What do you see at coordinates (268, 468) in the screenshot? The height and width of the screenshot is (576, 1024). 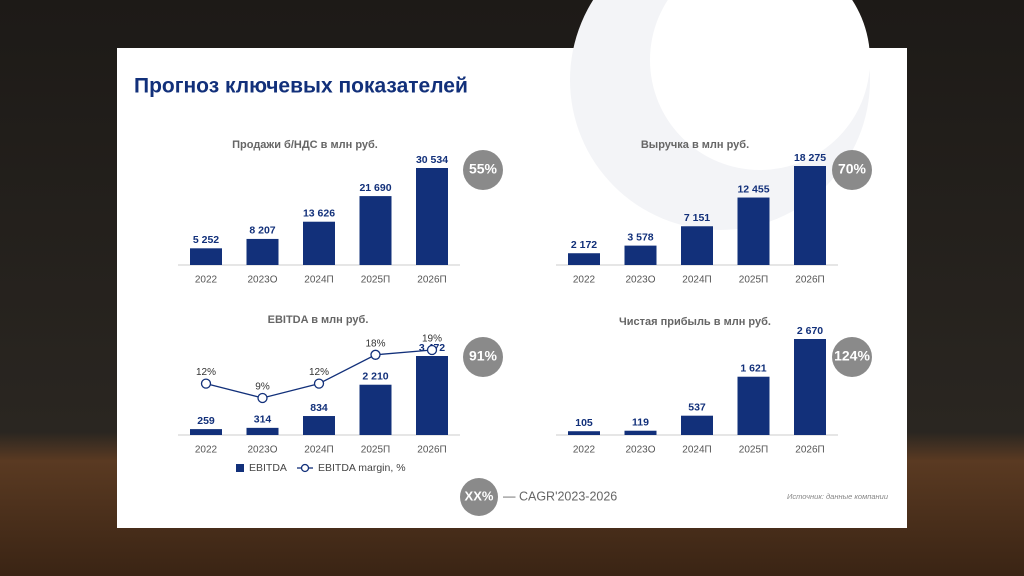 I see `legend-label: EBITDA` at bounding box center [268, 468].